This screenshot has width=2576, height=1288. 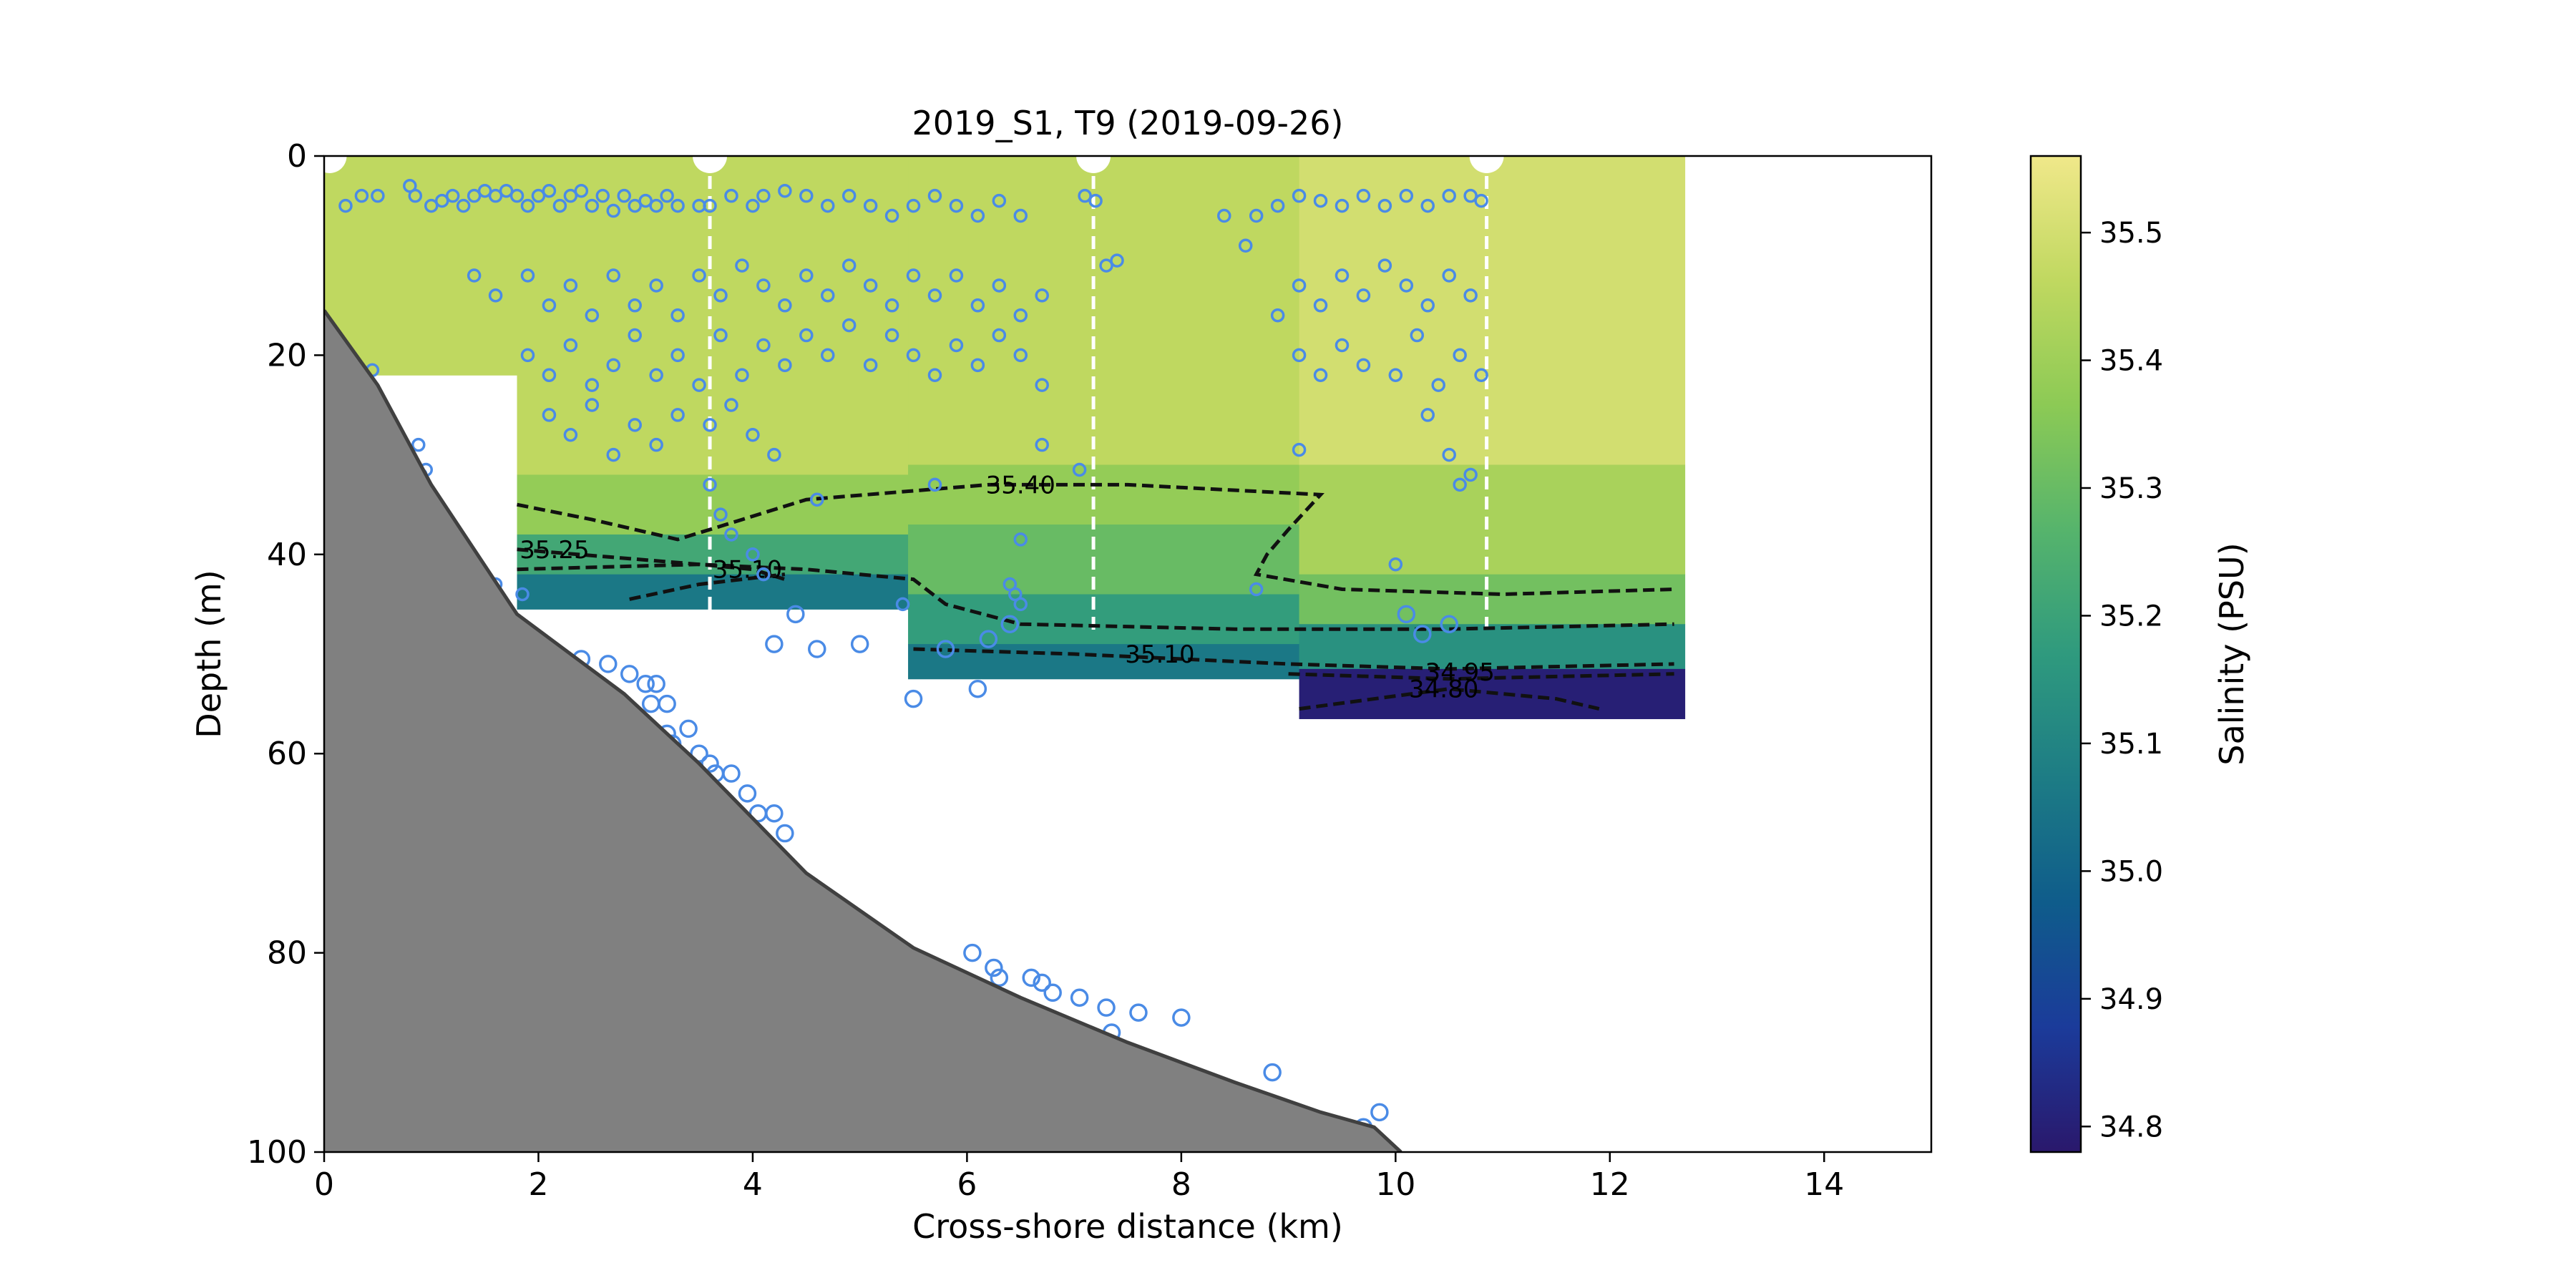 What do you see at coordinates (1824, 1184) in the screenshot?
I see `x-tick-label: 14` at bounding box center [1824, 1184].